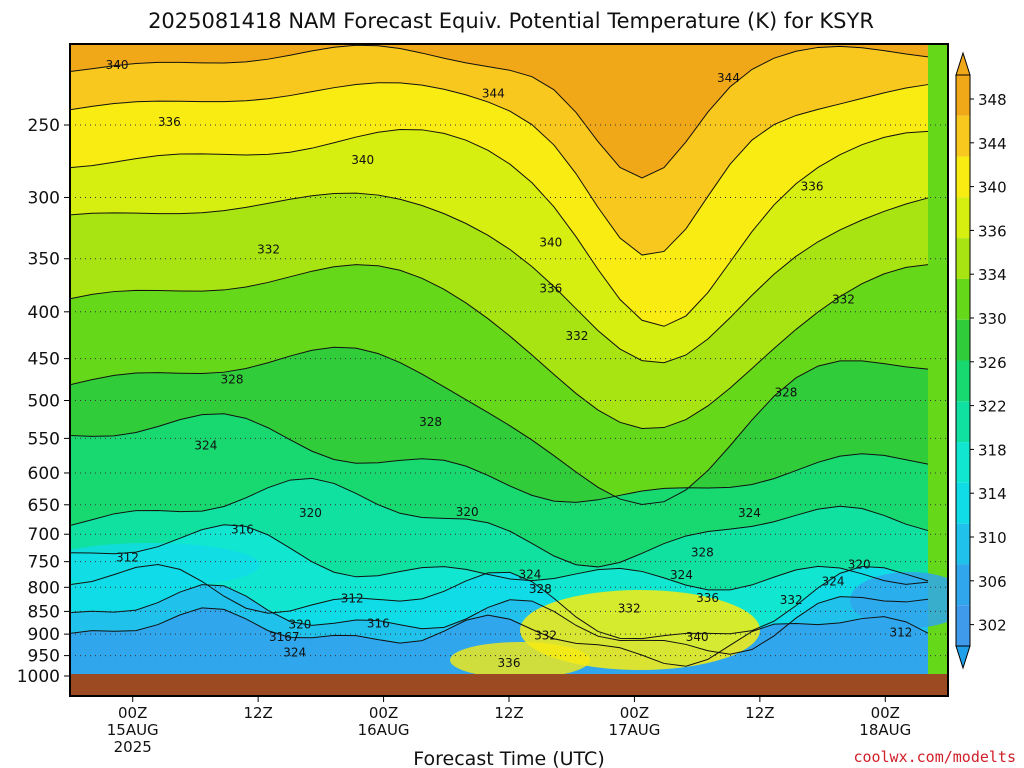 This screenshot has width=1024, height=768. Describe the element at coordinates (992, 494) in the screenshot. I see `colorbar-label: 314` at that location.